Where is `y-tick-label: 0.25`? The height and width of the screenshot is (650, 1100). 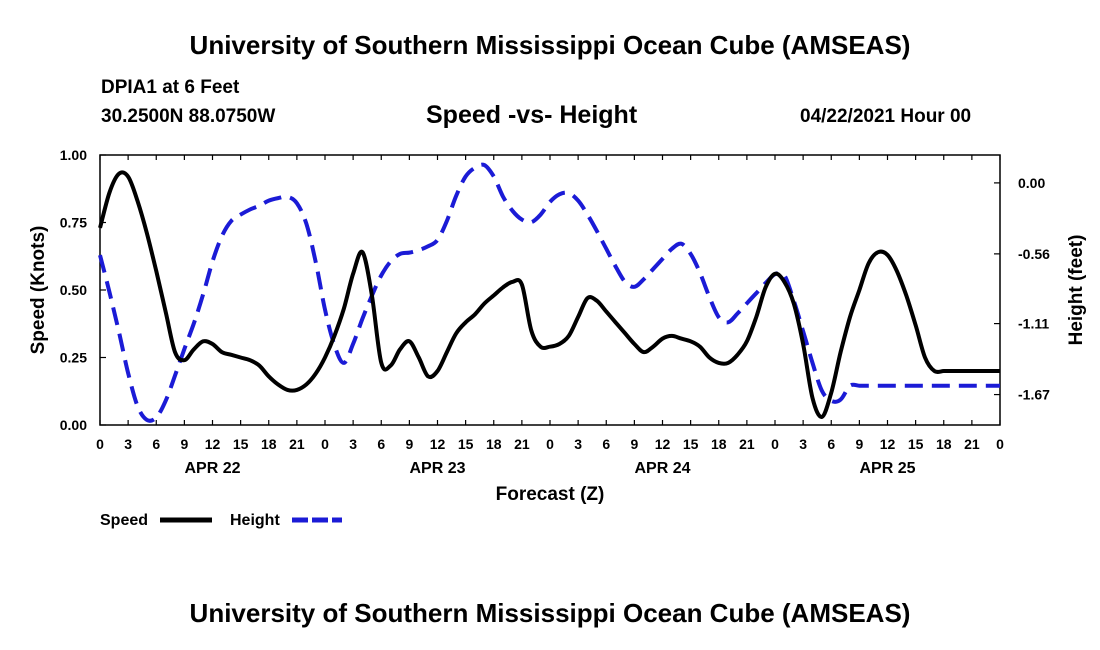
y-tick-label: 0.25 is located at coordinates (73, 358).